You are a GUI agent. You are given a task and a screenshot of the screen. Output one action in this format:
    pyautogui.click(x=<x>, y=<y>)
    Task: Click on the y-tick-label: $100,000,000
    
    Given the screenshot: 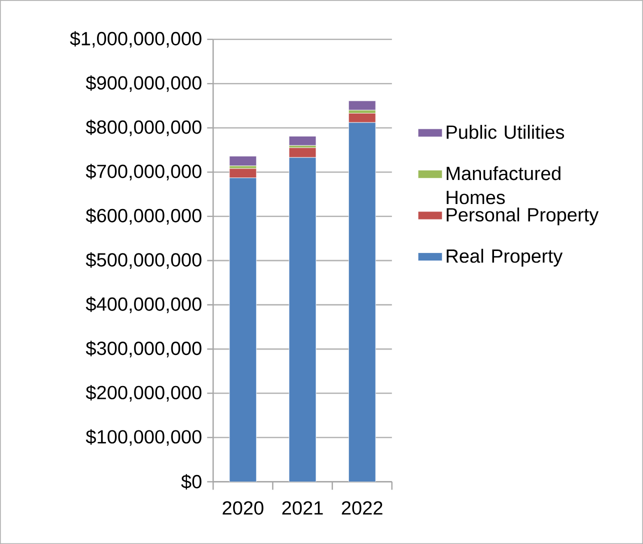 What is the action you would take?
    pyautogui.click(x=144, y=437)
    